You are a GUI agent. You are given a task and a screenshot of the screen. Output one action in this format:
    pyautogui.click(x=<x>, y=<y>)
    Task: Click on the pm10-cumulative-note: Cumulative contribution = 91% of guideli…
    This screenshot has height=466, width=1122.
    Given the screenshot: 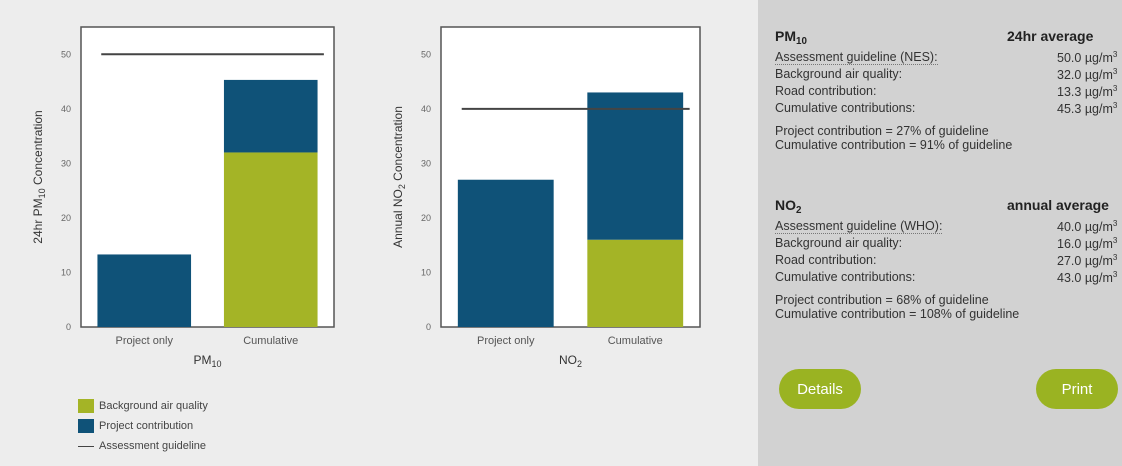 What is the action you would take?
    pyautogui.click(x=894, y=145)
    